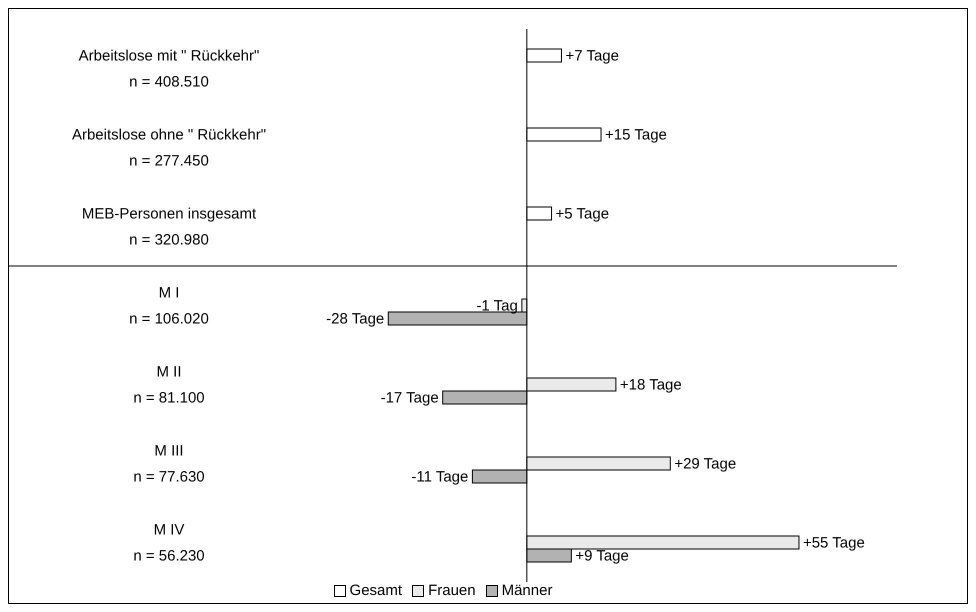 This screenshot has width=976, height=612. What do you see at coordinates (409, 398) in the screenshot?
I see `data-label: -17 Tage` at bounding box center [409, 398].